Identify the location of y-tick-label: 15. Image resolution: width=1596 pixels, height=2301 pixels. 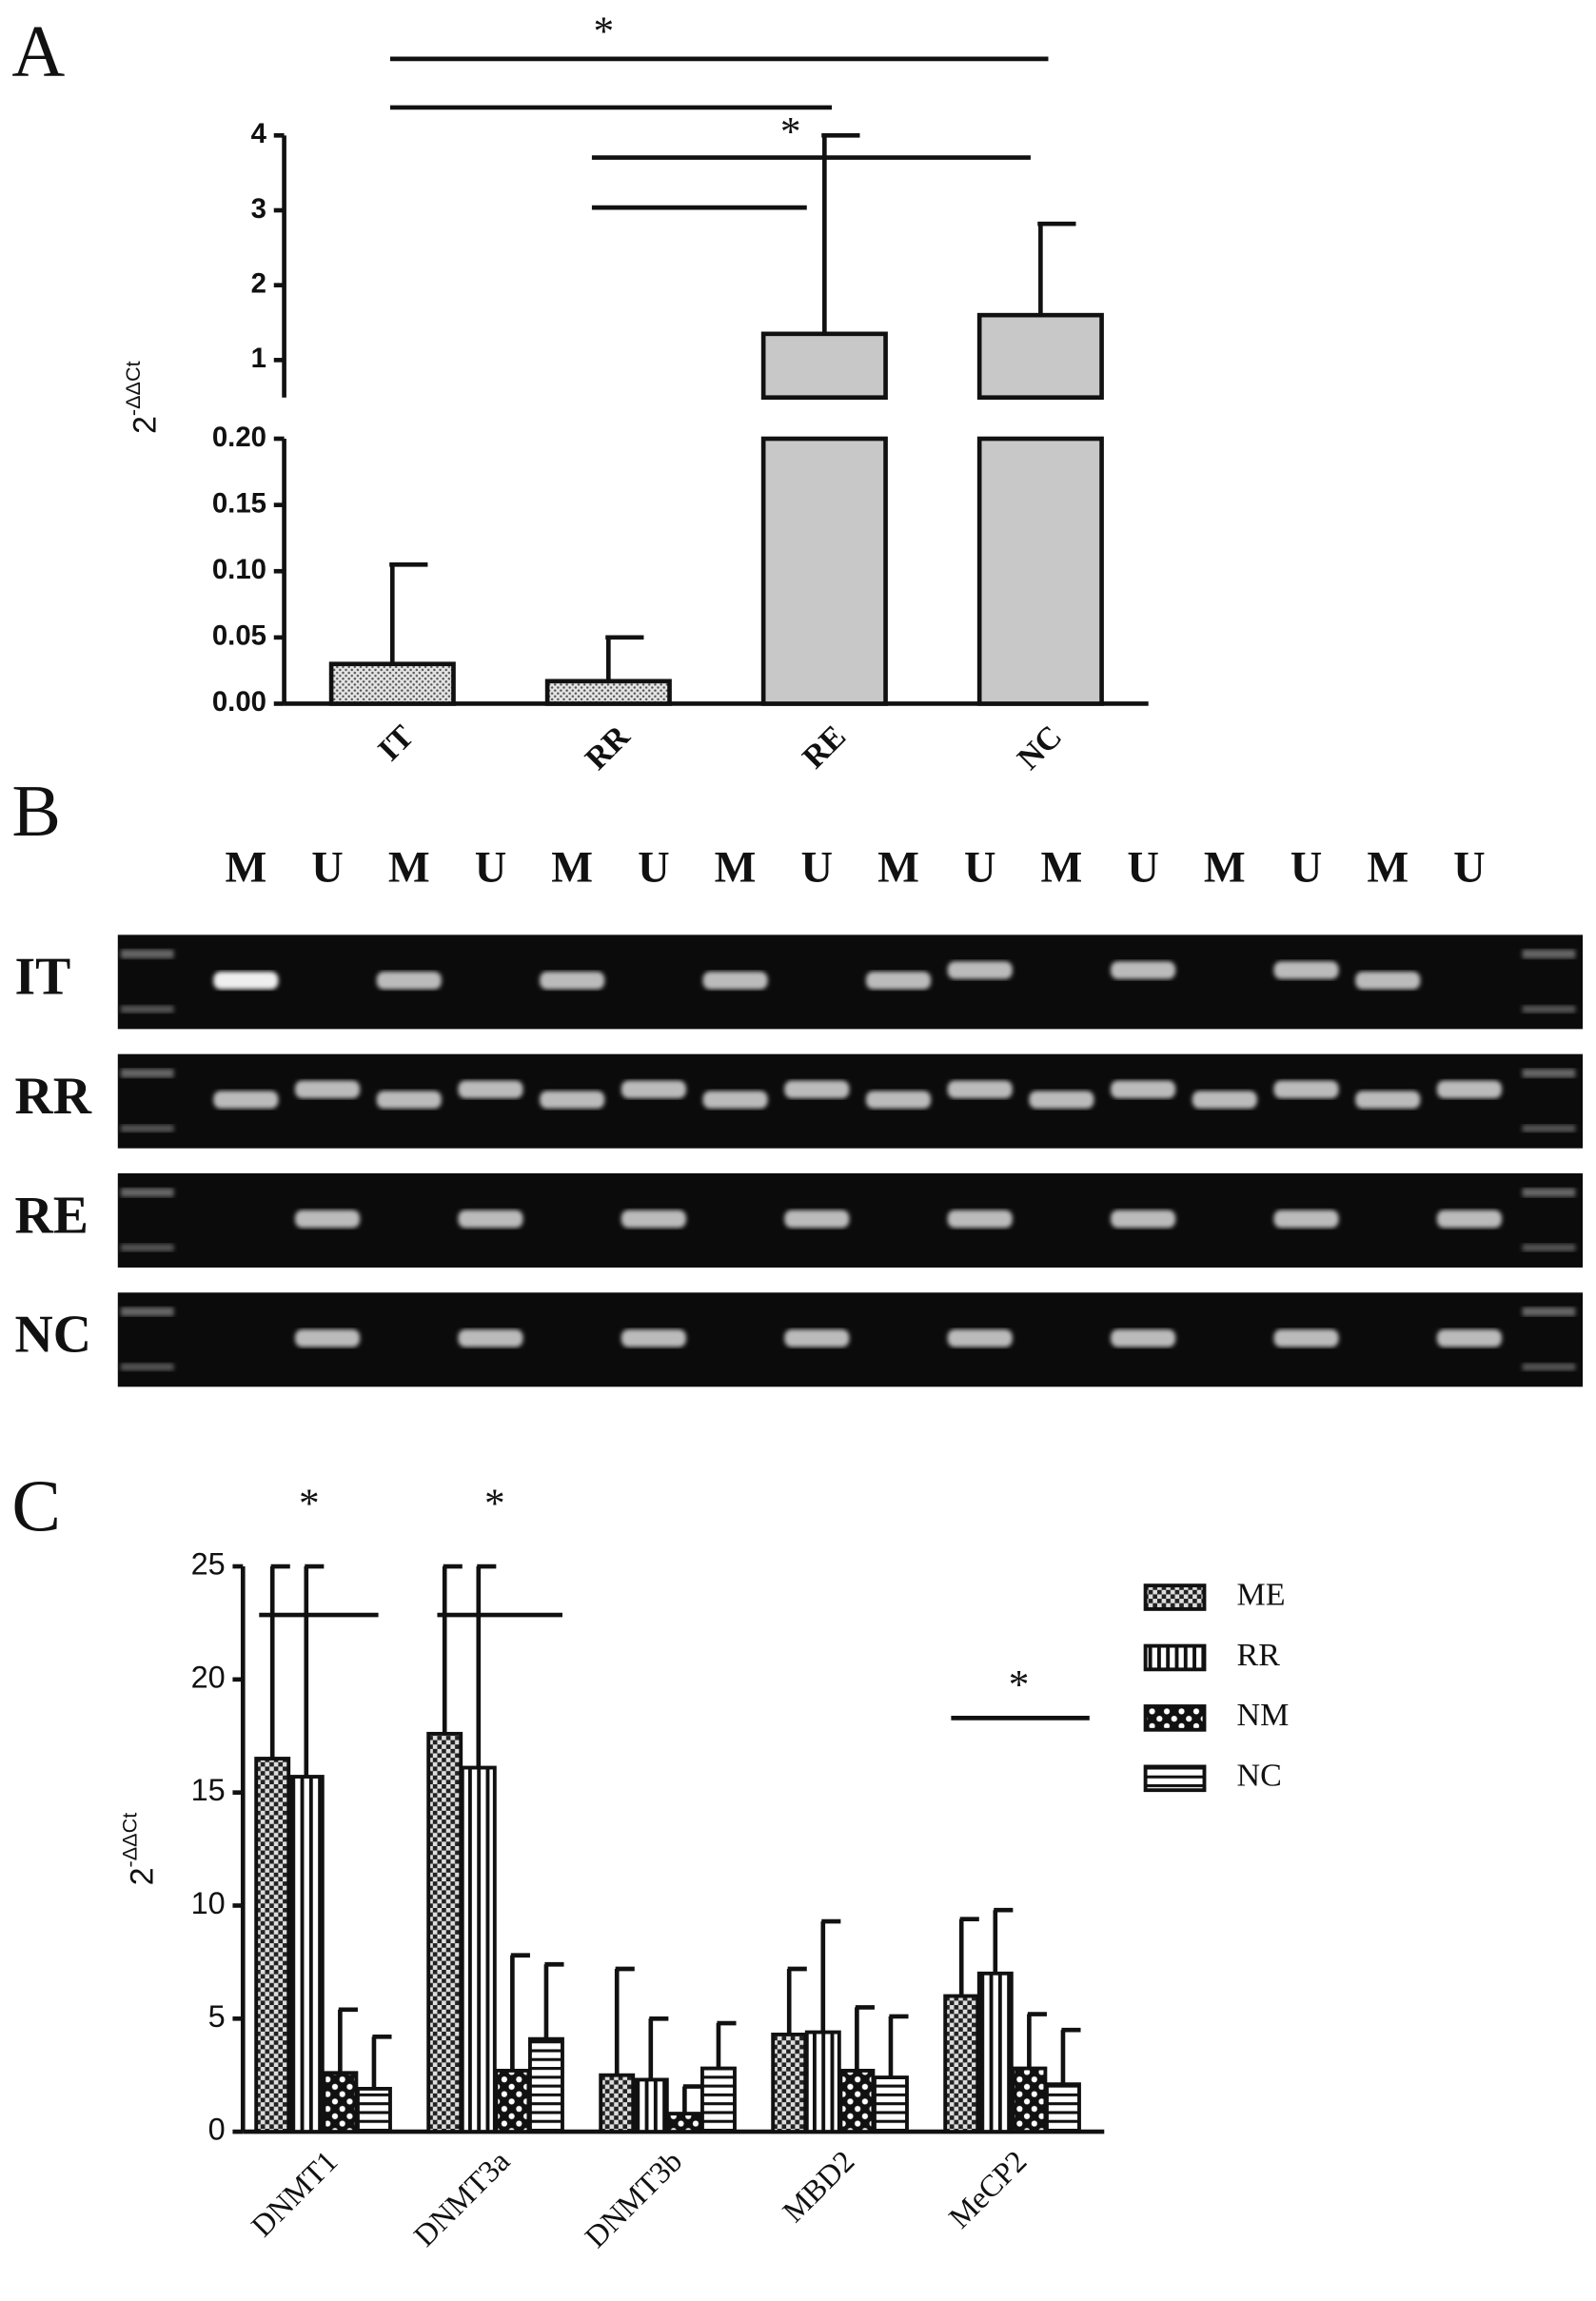
(208, 1790).